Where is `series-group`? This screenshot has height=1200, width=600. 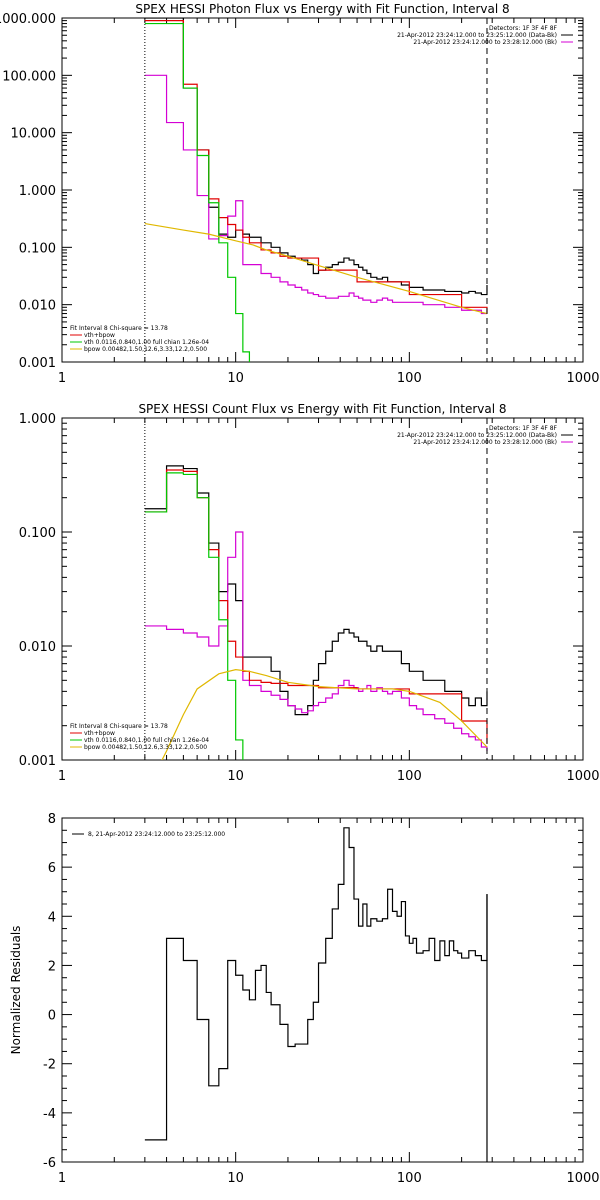 series-group is located at coordinates (316, 612).